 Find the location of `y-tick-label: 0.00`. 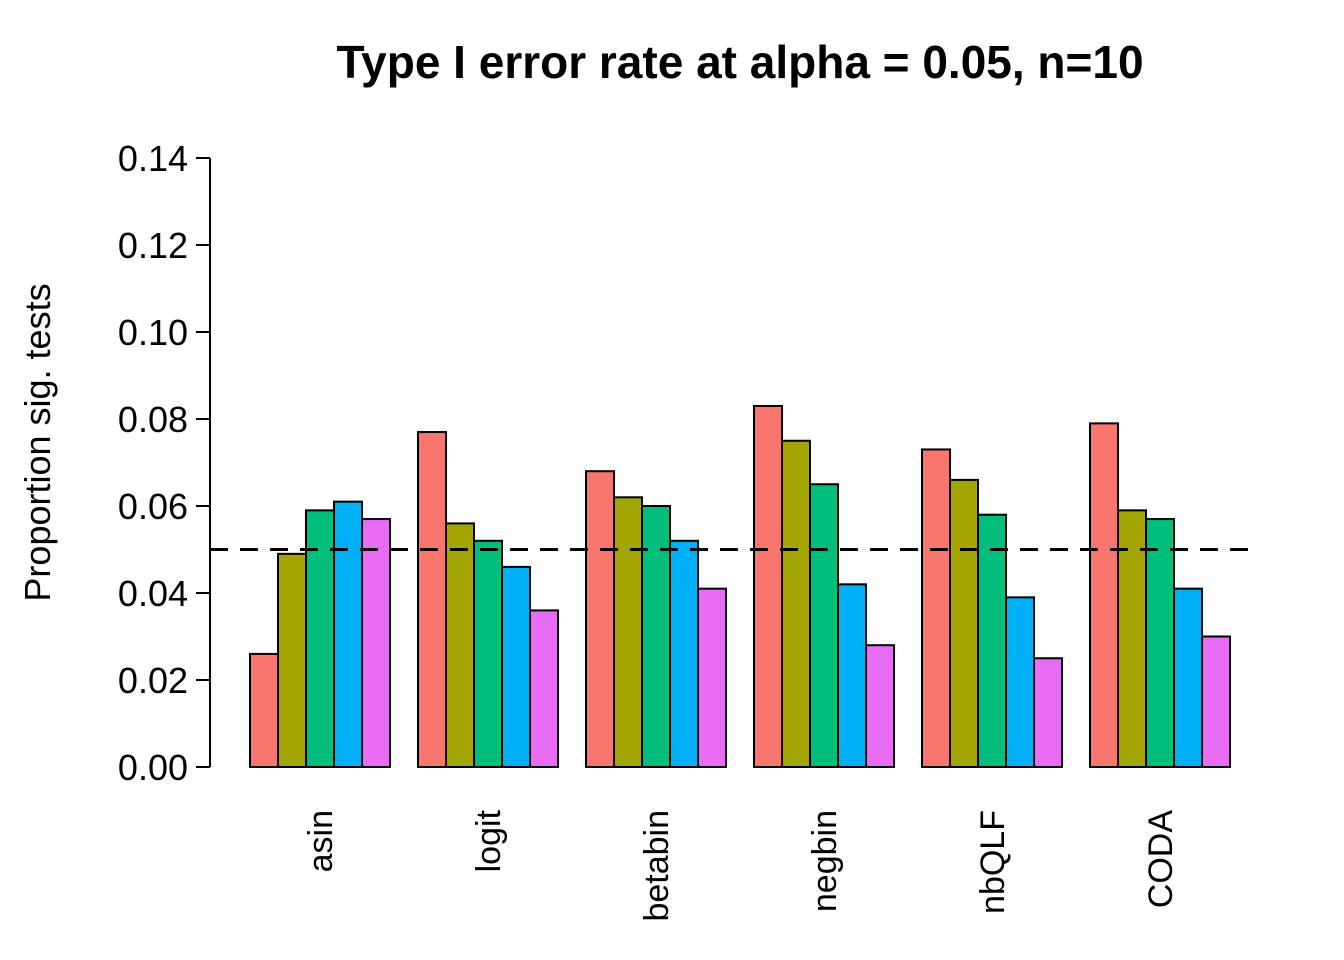

y-tick-label: 0.00 is located at coordinates (153, 767).